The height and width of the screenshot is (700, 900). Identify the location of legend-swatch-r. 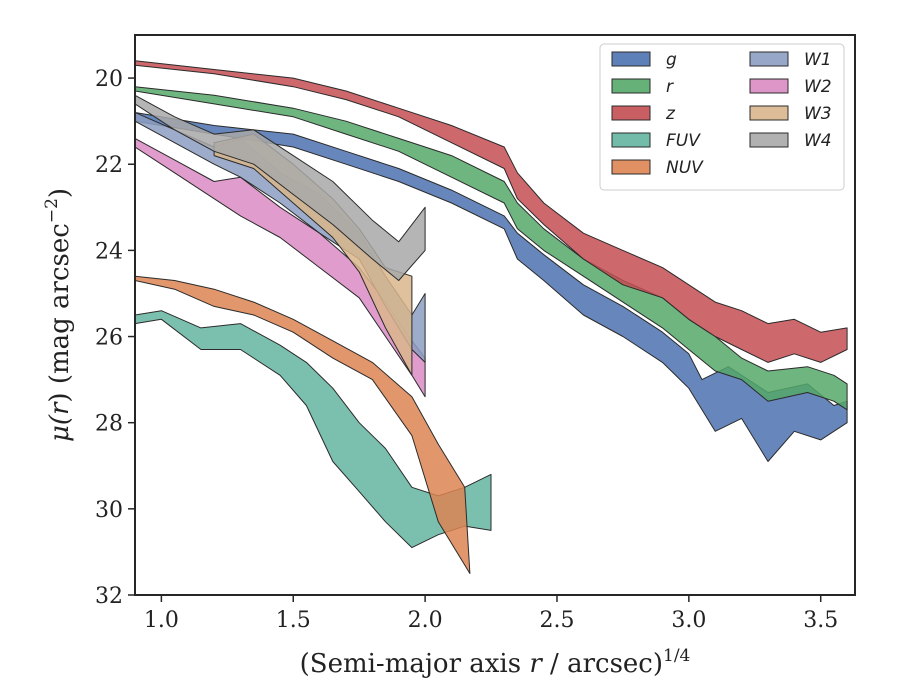
(631, 86).